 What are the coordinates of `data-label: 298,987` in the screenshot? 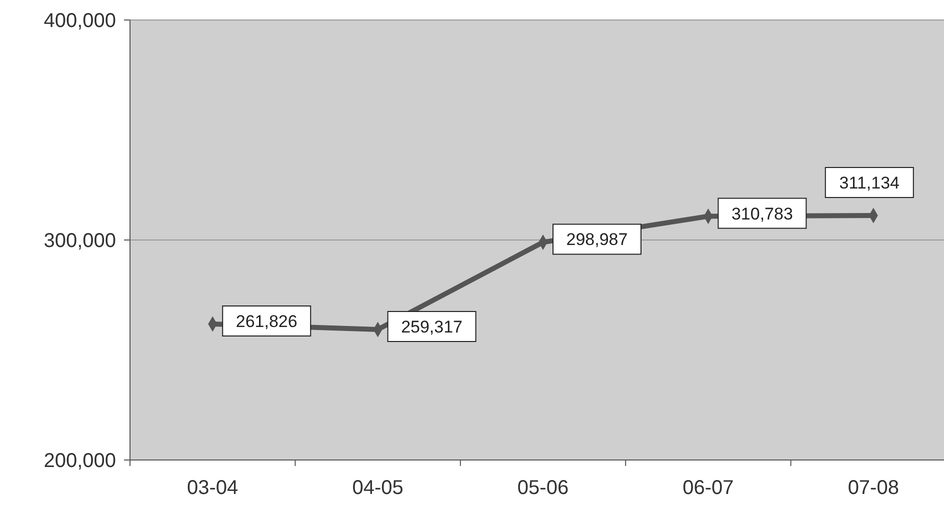 It's located at (597, 240).